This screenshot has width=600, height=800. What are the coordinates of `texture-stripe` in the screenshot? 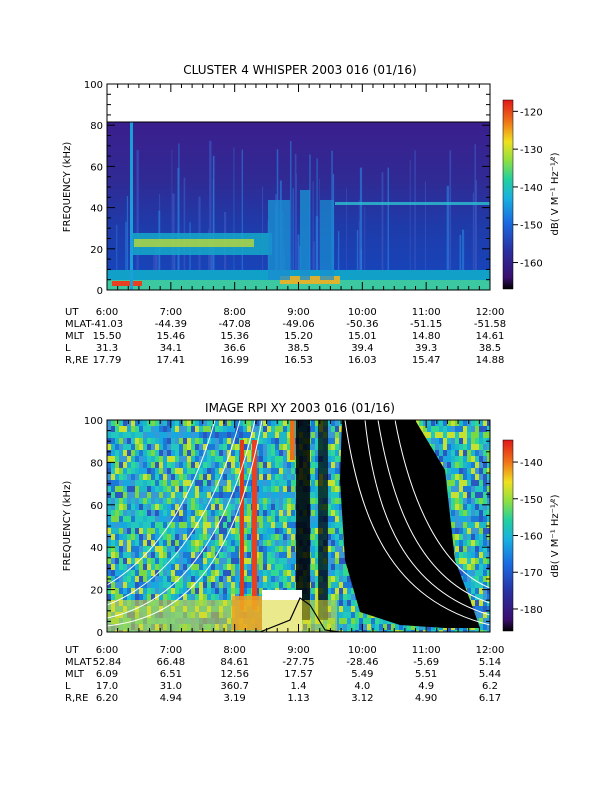 It's located at (365, 248).